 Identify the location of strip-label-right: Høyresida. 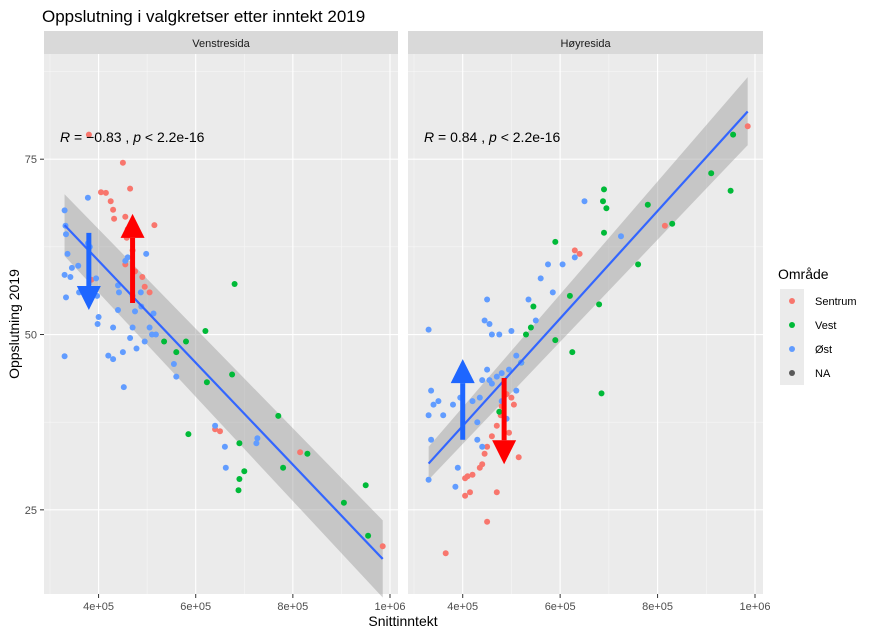
(585, 44).